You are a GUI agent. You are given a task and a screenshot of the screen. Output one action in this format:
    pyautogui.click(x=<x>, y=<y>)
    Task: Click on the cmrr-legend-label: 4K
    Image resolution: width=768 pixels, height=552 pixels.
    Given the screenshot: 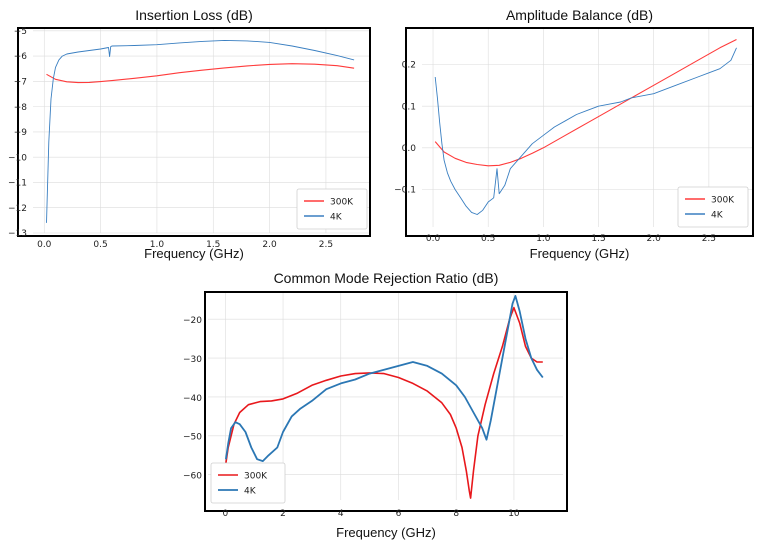 What is the action you would take?
    pyautogui.click(x=250, y=492)
    